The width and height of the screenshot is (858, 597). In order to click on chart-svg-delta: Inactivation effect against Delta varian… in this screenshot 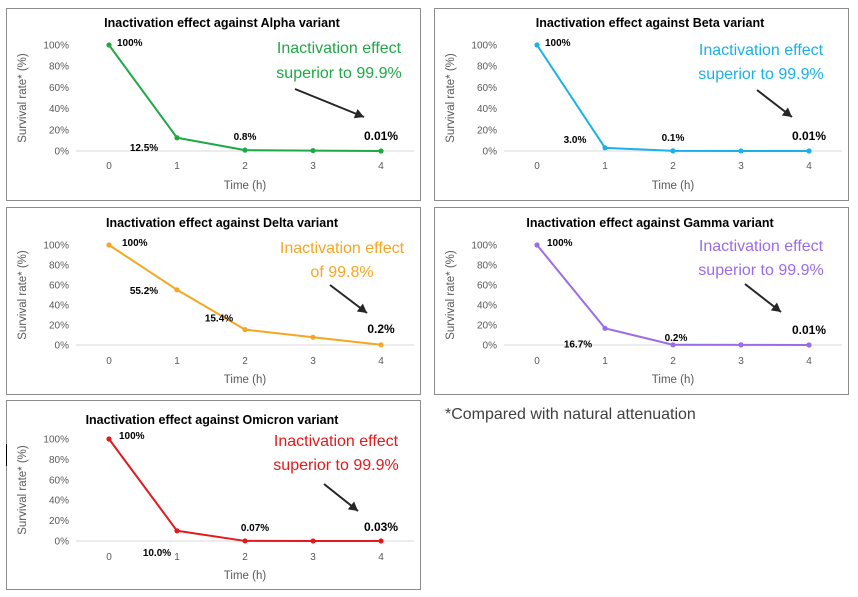, I will do `click(215, 301)`.